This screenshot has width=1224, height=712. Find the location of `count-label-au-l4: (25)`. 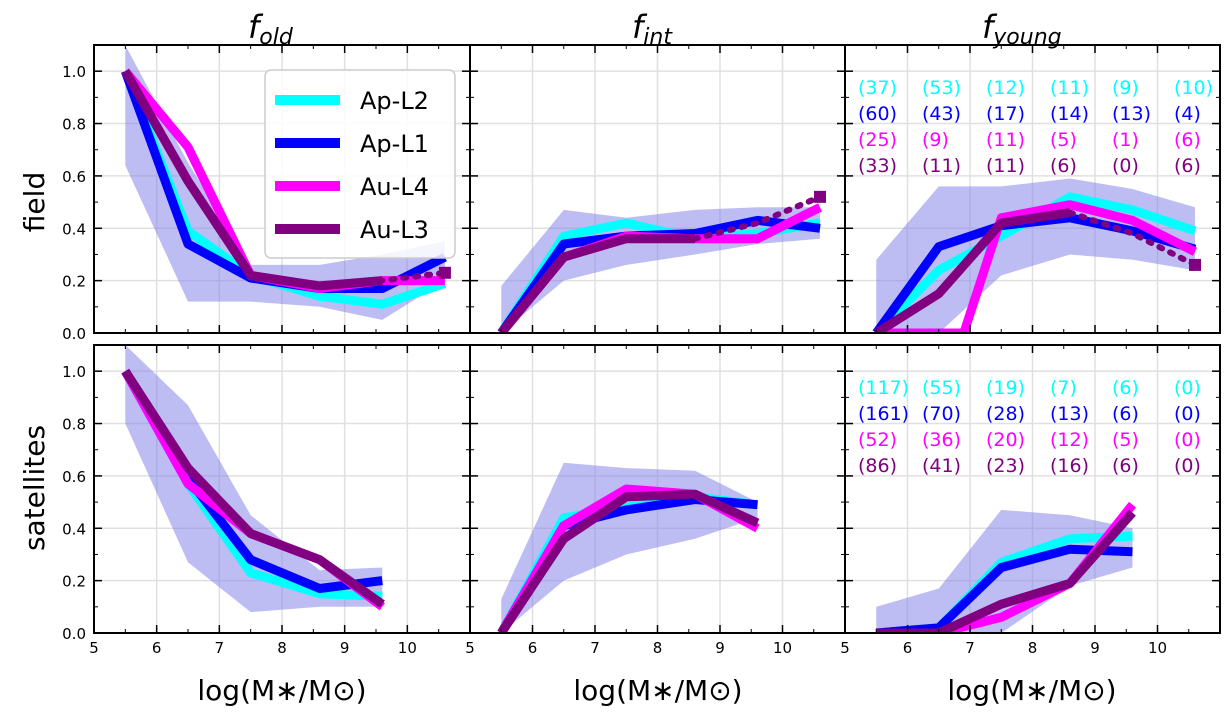

count-label-au-l4: (25) is located at coordinates (877, 140).